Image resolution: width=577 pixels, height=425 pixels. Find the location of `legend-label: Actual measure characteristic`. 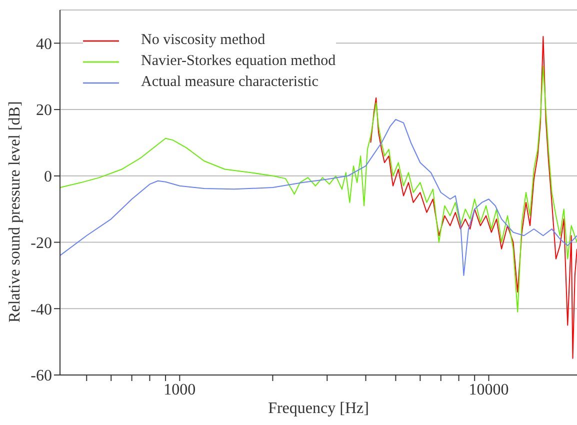

legend-label: Actual measure characteristic is located at coordinates (229, 82).